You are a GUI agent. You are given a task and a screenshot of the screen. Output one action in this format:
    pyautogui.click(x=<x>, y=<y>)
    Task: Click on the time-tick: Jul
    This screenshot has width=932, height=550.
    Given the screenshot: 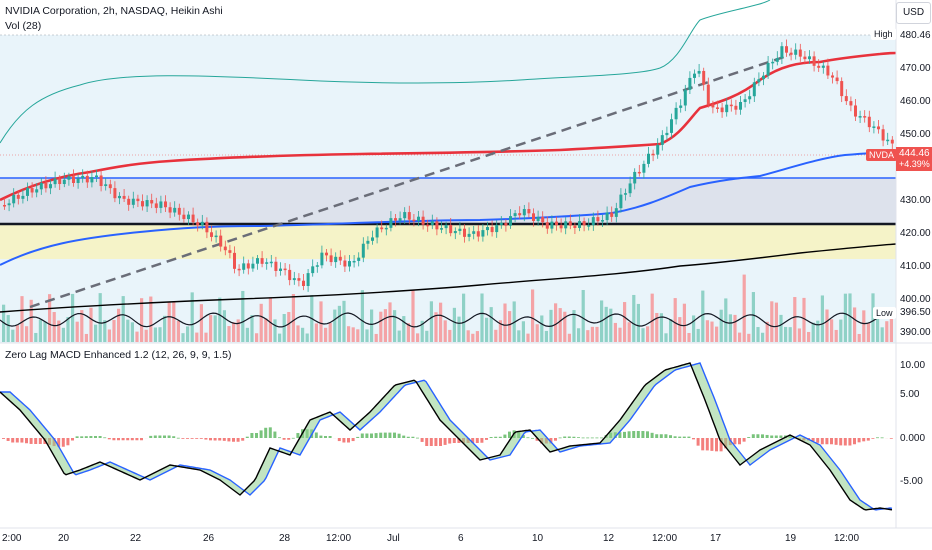 What is the action you would take?
    pyautogui.click(x=393, y=538)
    